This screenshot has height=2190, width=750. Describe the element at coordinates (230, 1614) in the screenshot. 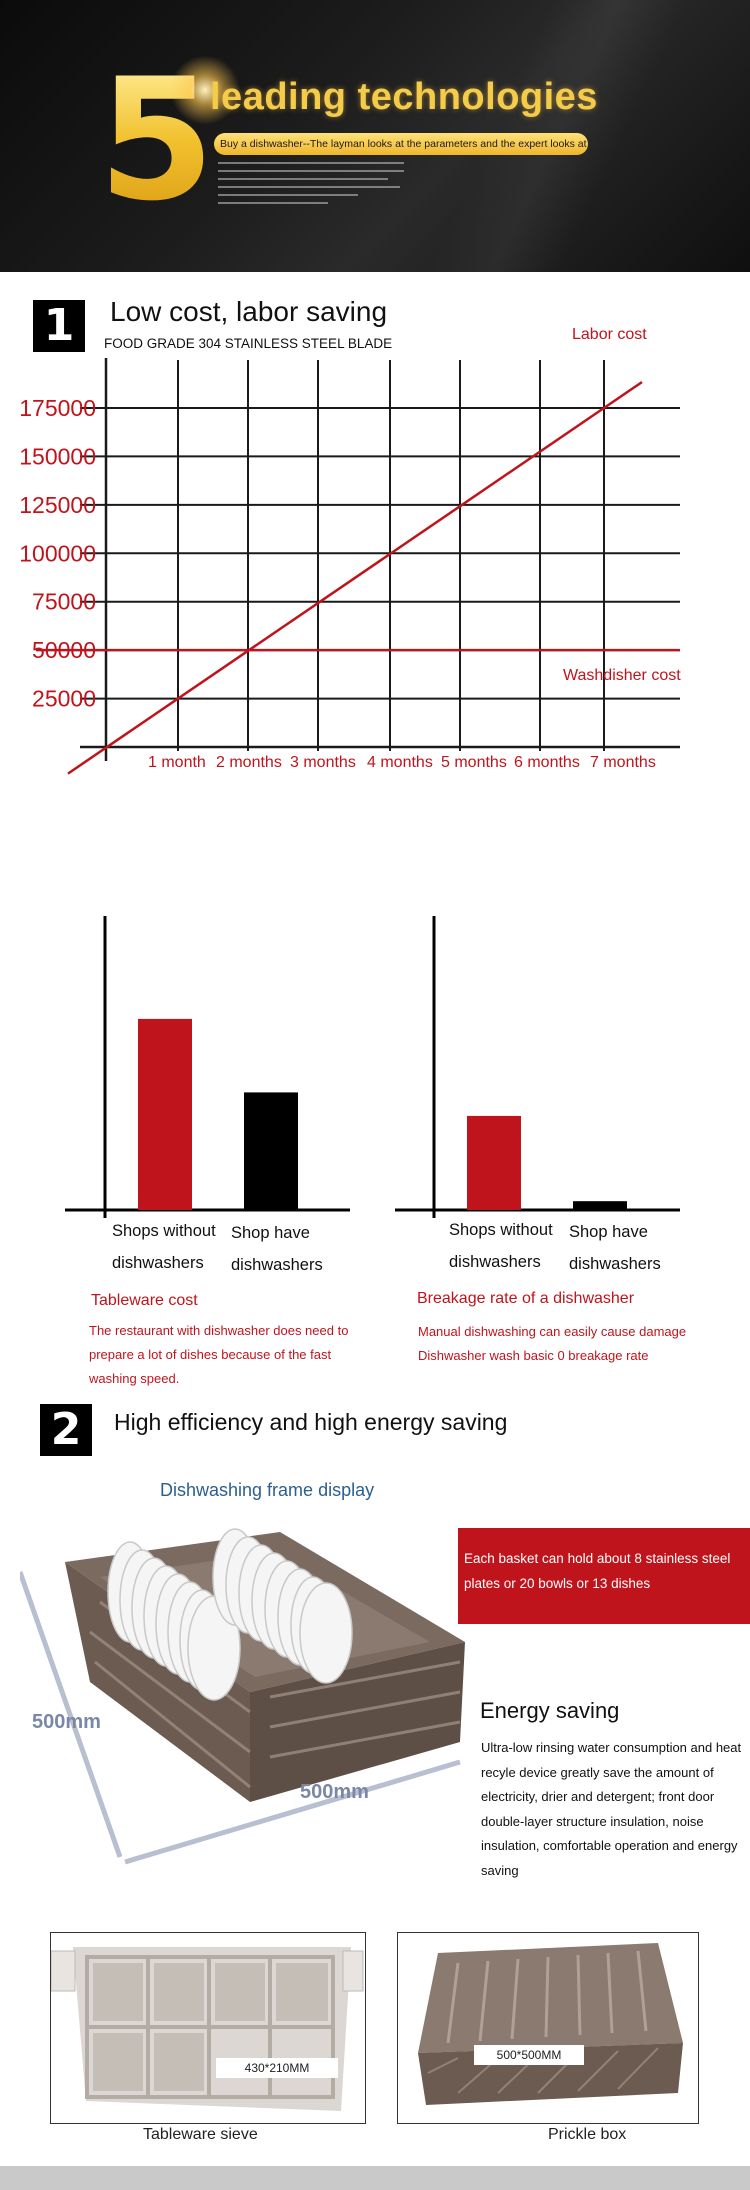

I see `plates` at that location.